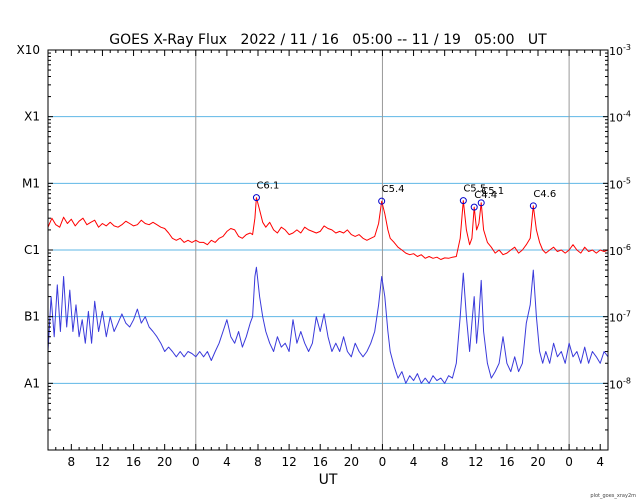 The image size is (640, 500). I want to click on flare-layer: C6.1 C5.4 C5.5C4.4C5.1 C4.6, so click(404, 196).